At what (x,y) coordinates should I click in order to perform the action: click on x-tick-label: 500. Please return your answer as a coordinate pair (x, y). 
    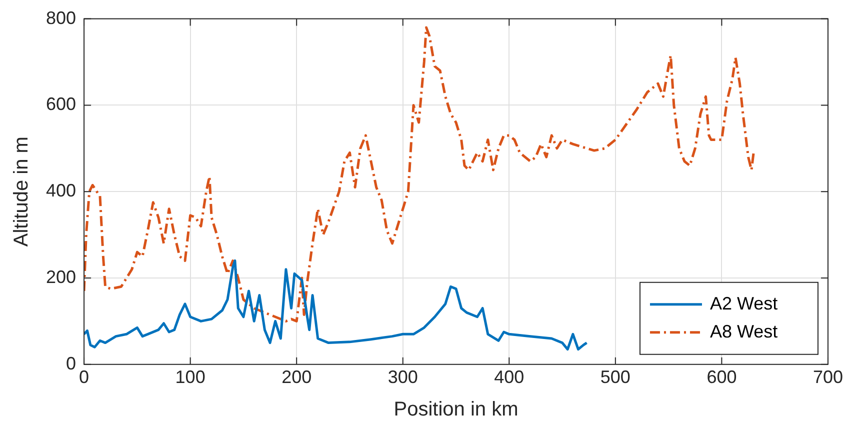
    Looking at the image, I should click on (615, 377).